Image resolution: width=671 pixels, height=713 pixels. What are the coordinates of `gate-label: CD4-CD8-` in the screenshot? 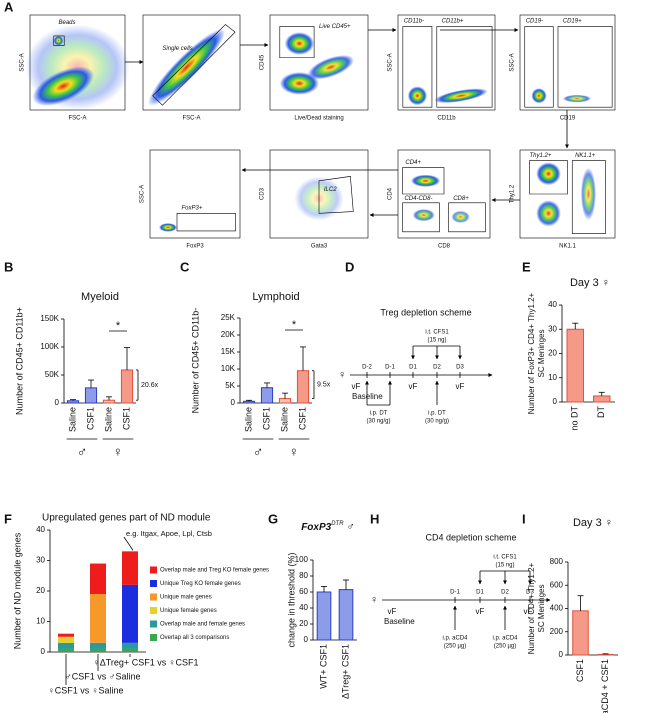 It's located at (418, 199).